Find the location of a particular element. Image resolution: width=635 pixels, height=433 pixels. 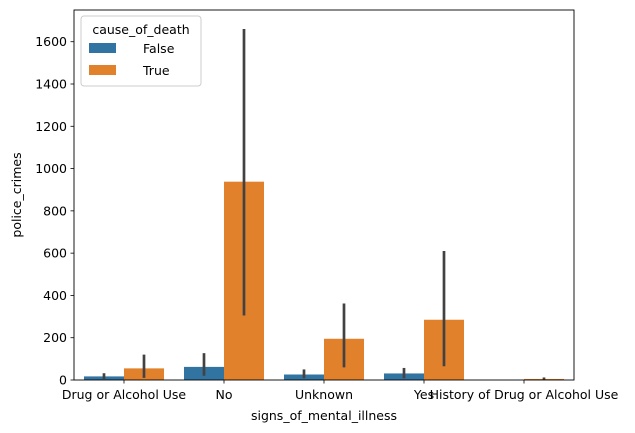

x-tick-label: Yes is located at coordinates (423, 394).